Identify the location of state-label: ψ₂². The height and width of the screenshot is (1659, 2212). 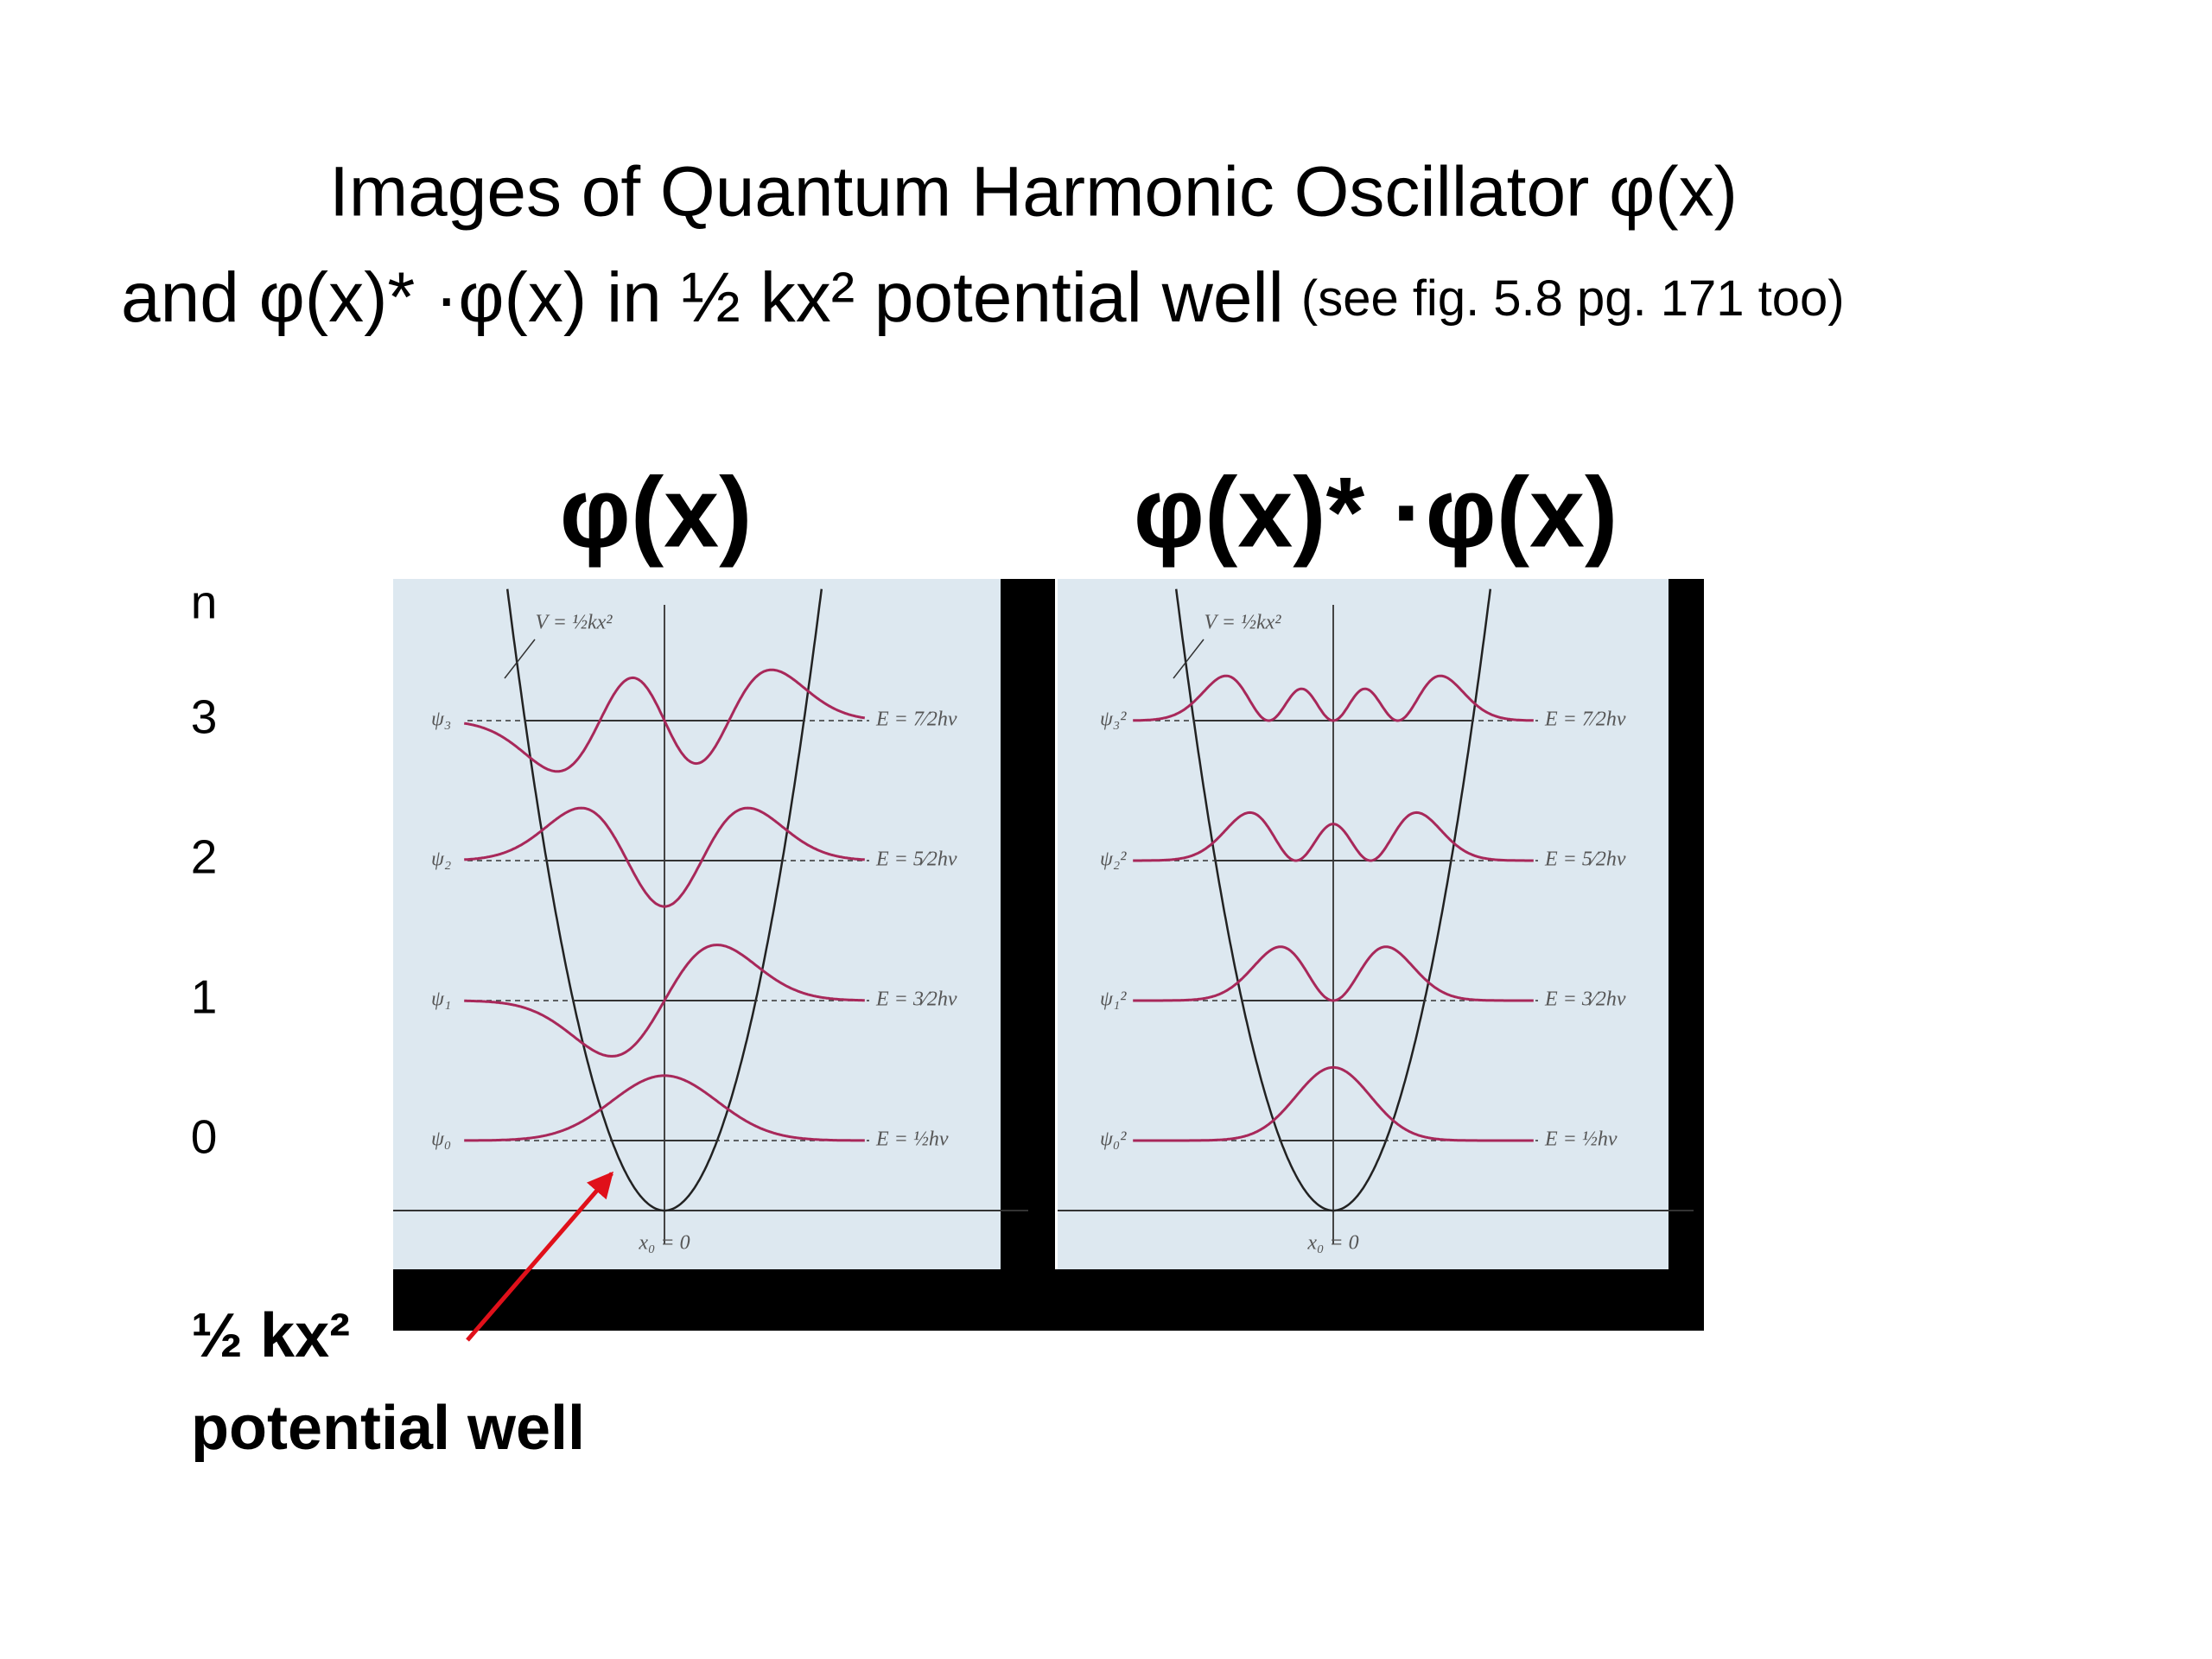
(1113, 860).